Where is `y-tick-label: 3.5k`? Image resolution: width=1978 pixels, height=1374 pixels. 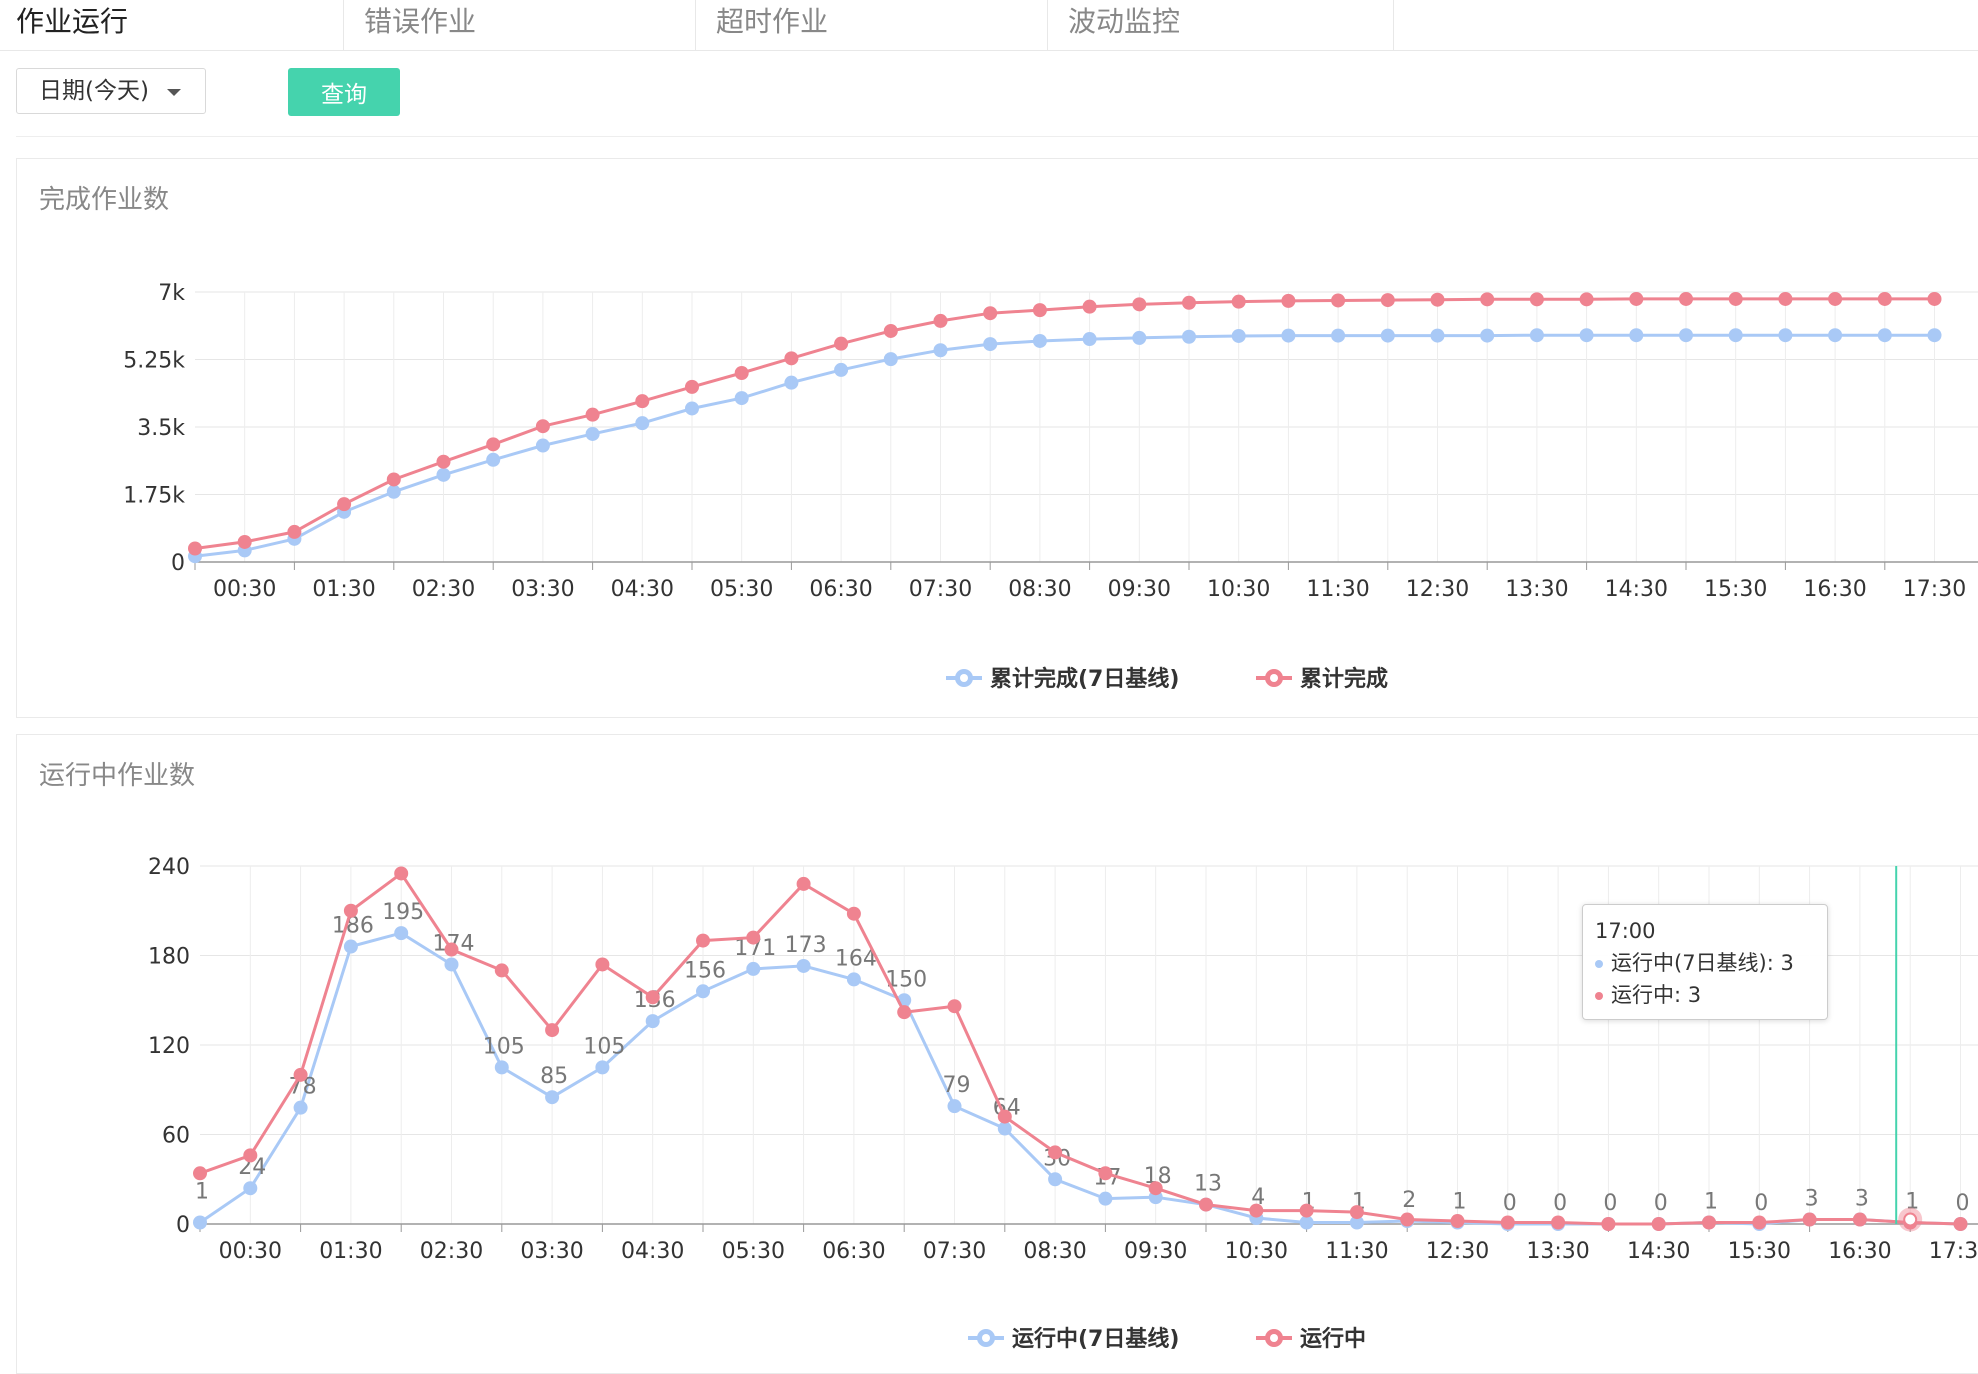 y-tick-label: 3.5k is located at coordinates (161, 428).